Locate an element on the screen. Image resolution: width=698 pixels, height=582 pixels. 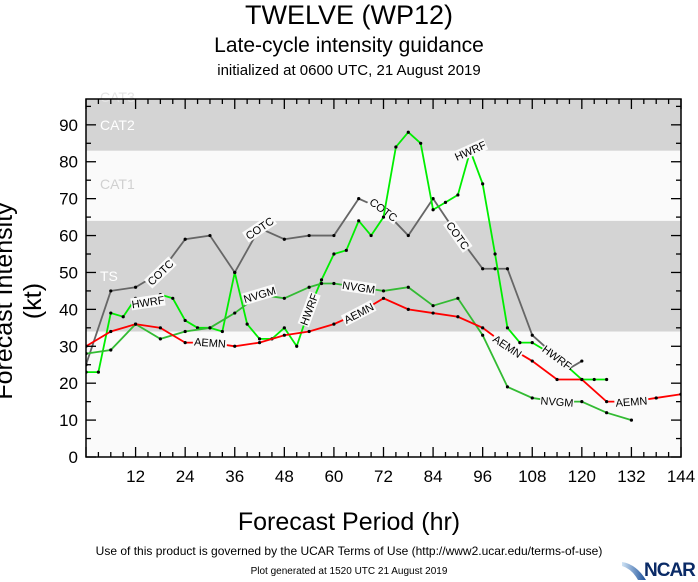
y-tick-label: 90 is located at coordinates (68, 125).